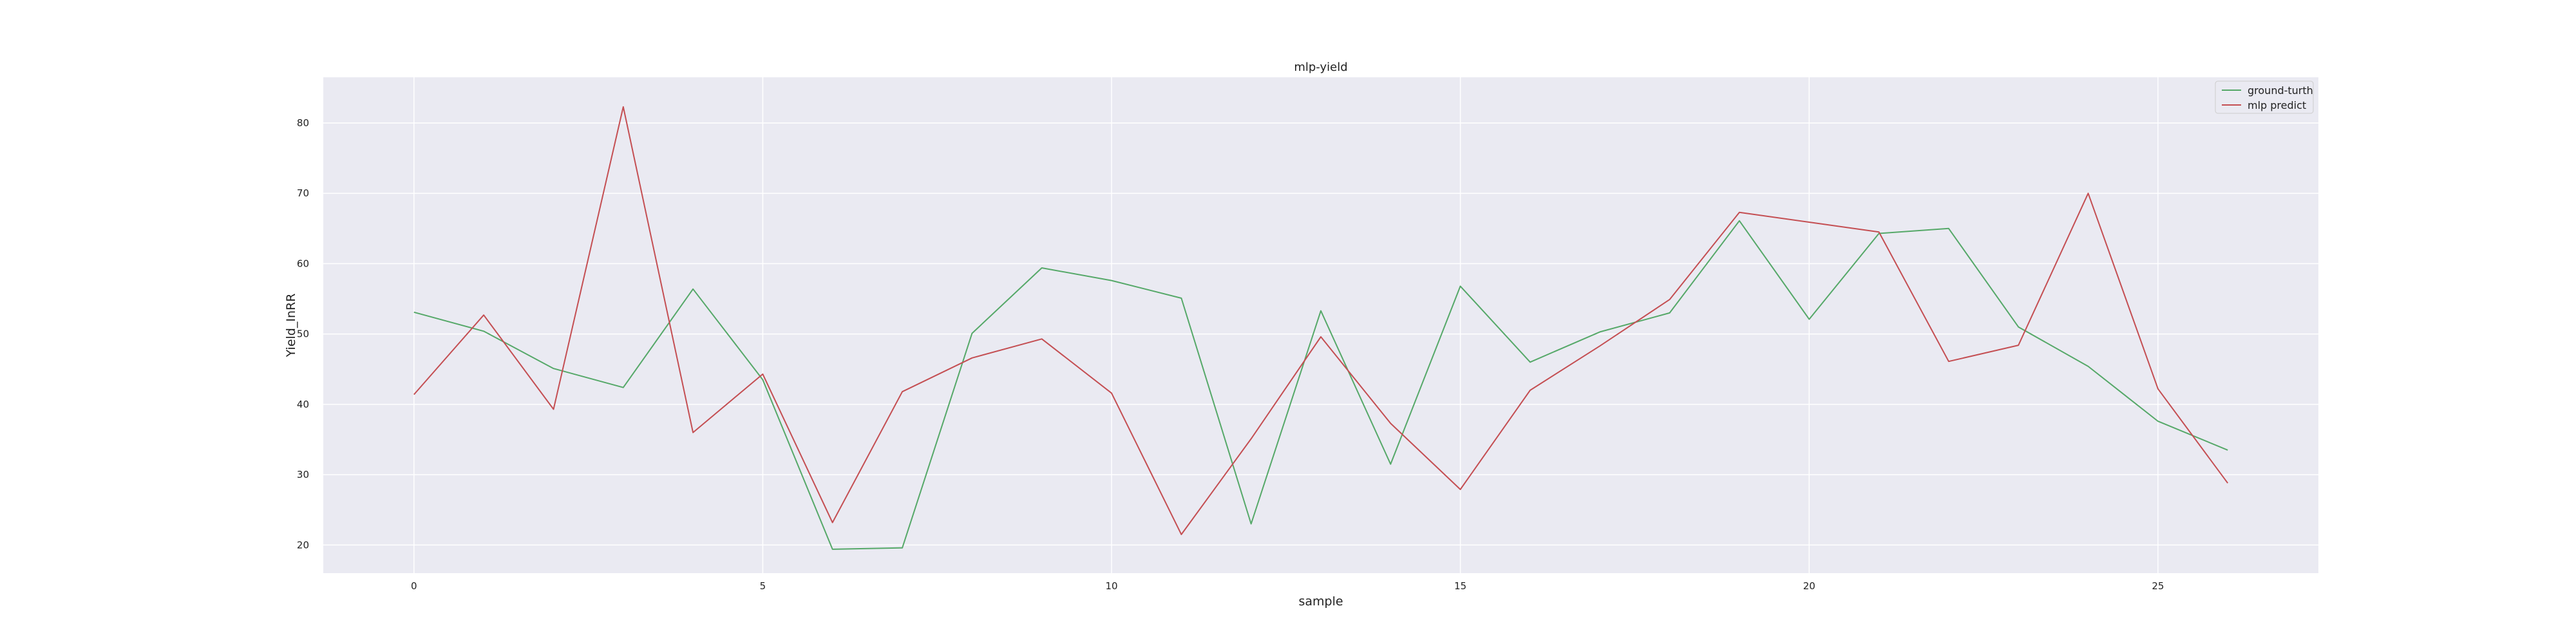 The height and width of the screenshot is (644, 2576). Describe the element at coordinates (303, 545) in the screenshot. I see `y-tick-label: 20` at that location.